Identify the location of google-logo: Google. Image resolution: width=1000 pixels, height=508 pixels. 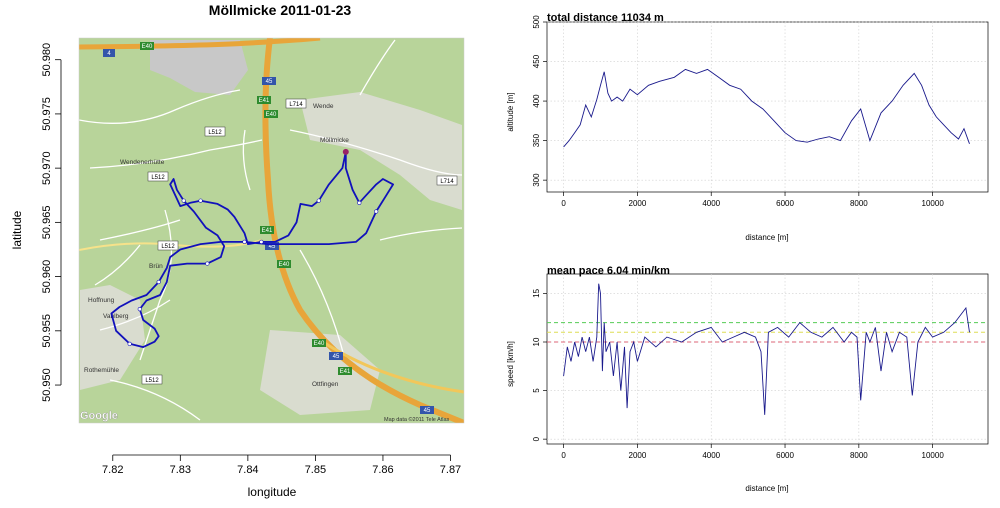
(99, 416).